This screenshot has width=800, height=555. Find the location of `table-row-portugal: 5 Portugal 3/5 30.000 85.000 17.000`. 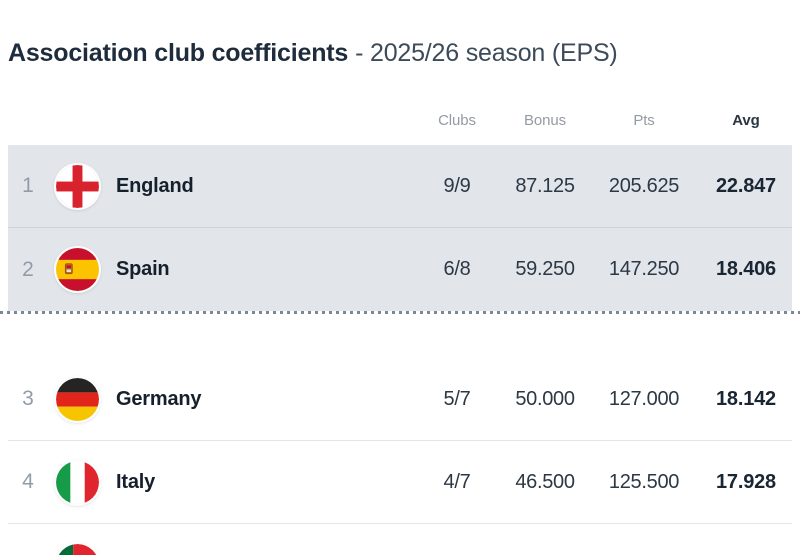

table-row-portugal: 5 Portugal 3/5 30.000 85.000 17.000 is located at coordinates (400, 539).